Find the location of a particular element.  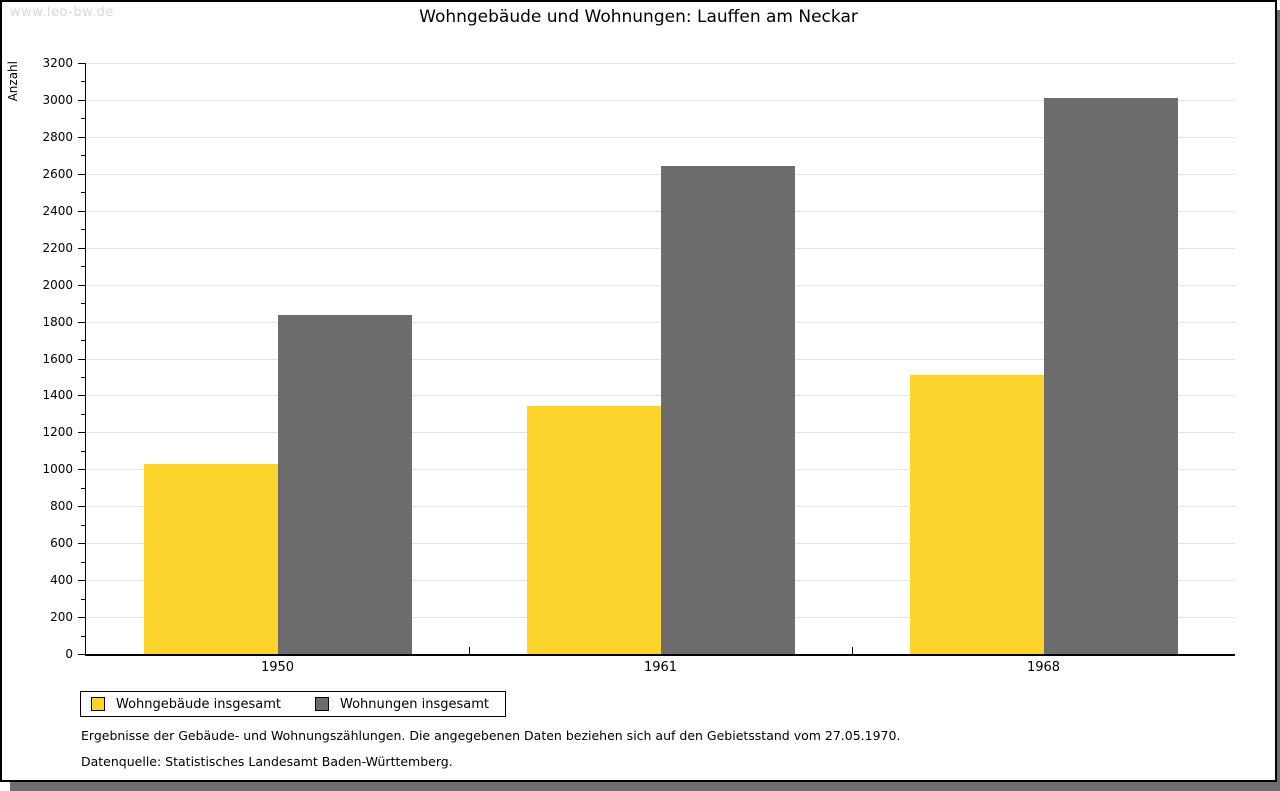

legend-item-wohngebaeude: Wohngebäude insgesamt is located at coordinates (186, 704).